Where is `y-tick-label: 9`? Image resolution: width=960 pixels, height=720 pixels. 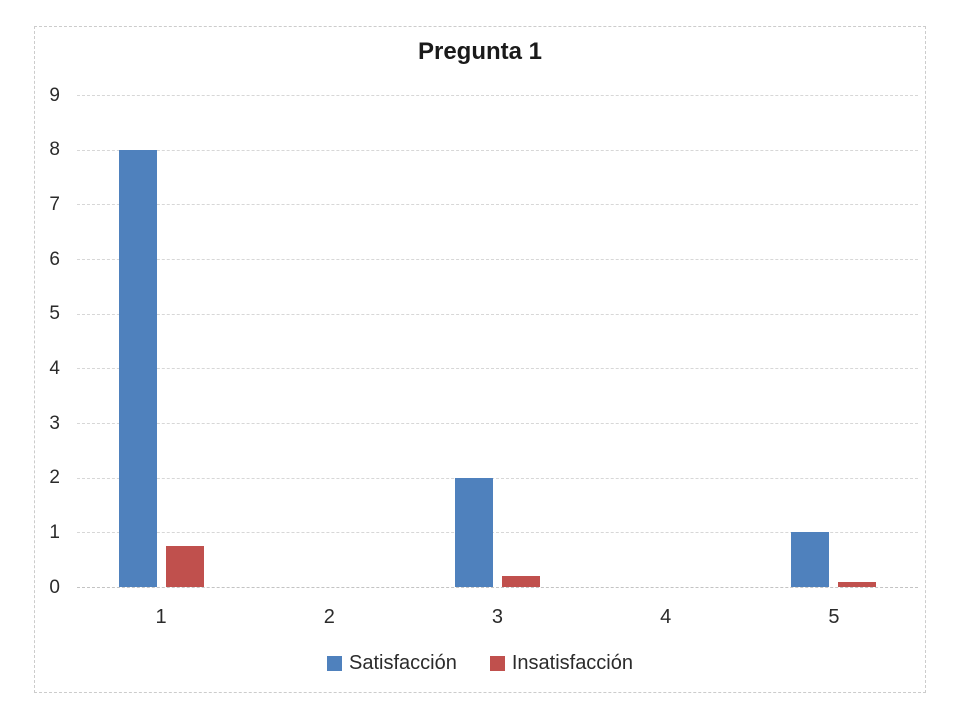 y-tick-label: 9 is located at coordinates (54, 95).